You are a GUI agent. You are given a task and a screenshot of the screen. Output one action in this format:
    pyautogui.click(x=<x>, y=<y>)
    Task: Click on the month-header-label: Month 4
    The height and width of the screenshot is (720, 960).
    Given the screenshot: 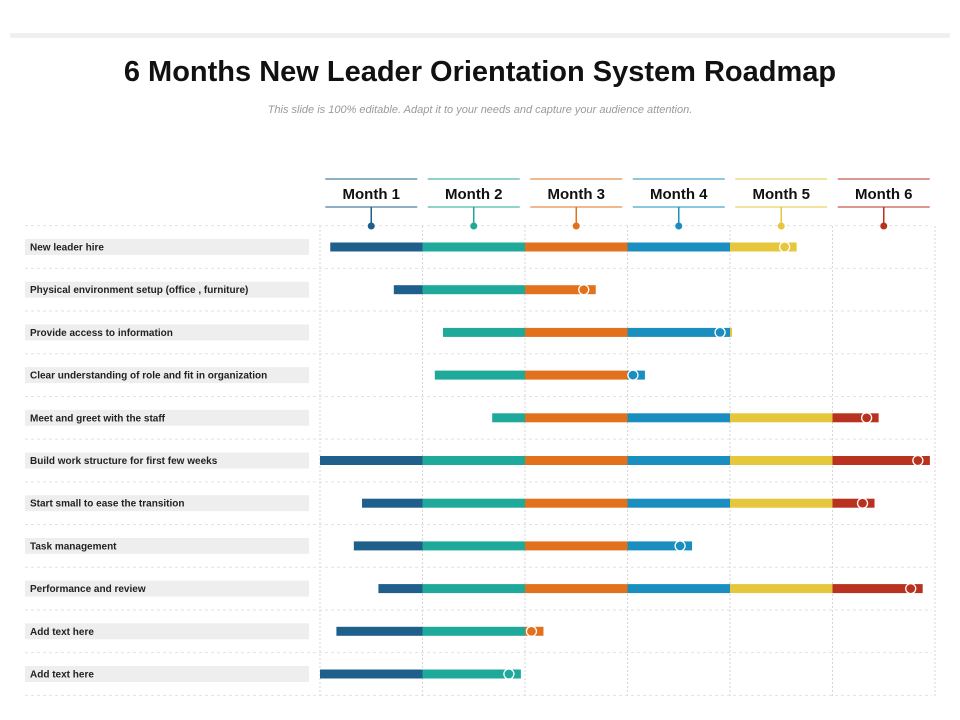 What is the action you would take?
    pyautogui.click(x=679, y=194)
    